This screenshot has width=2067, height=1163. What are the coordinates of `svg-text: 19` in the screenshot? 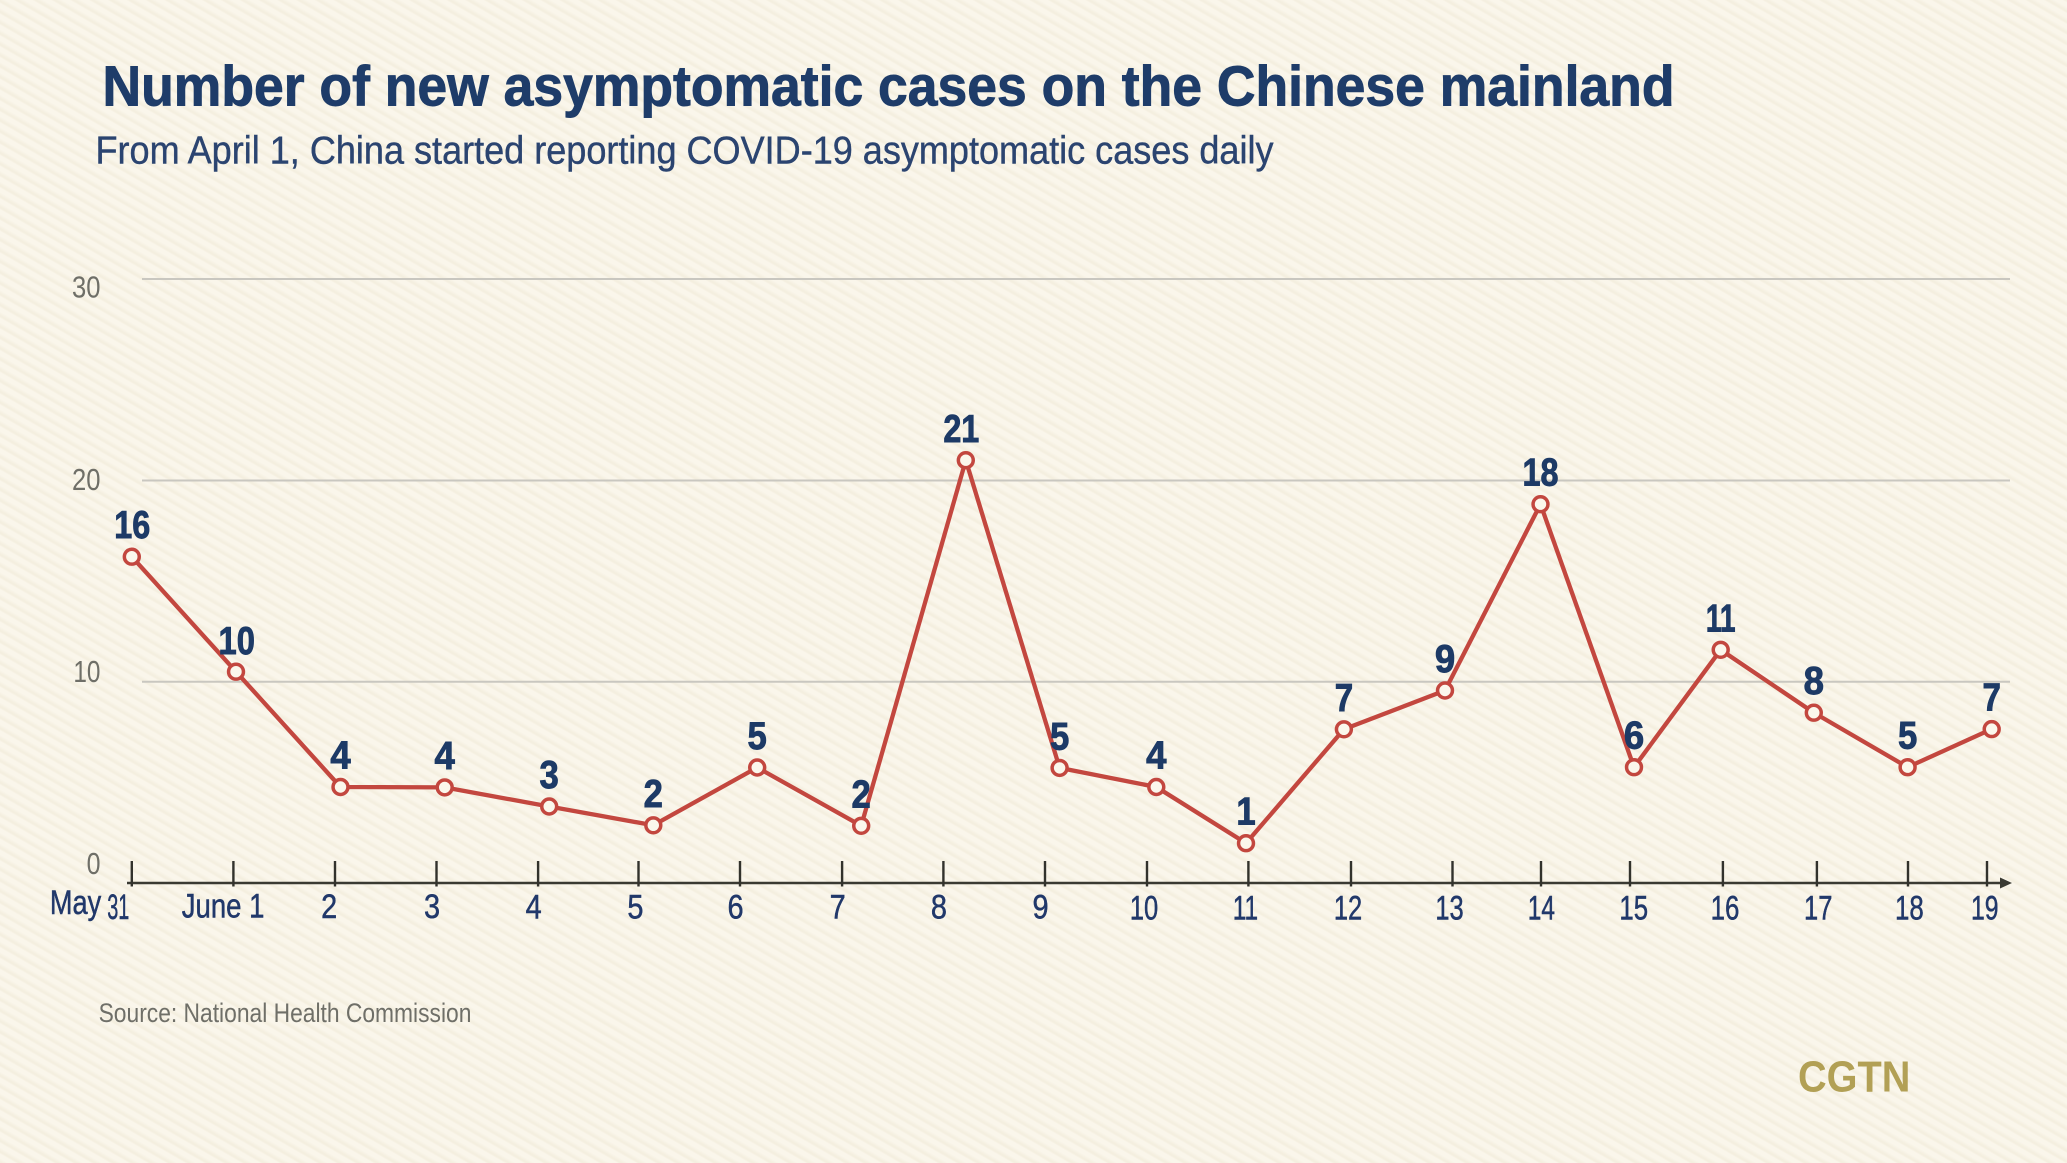 It's located at (1985, 909).